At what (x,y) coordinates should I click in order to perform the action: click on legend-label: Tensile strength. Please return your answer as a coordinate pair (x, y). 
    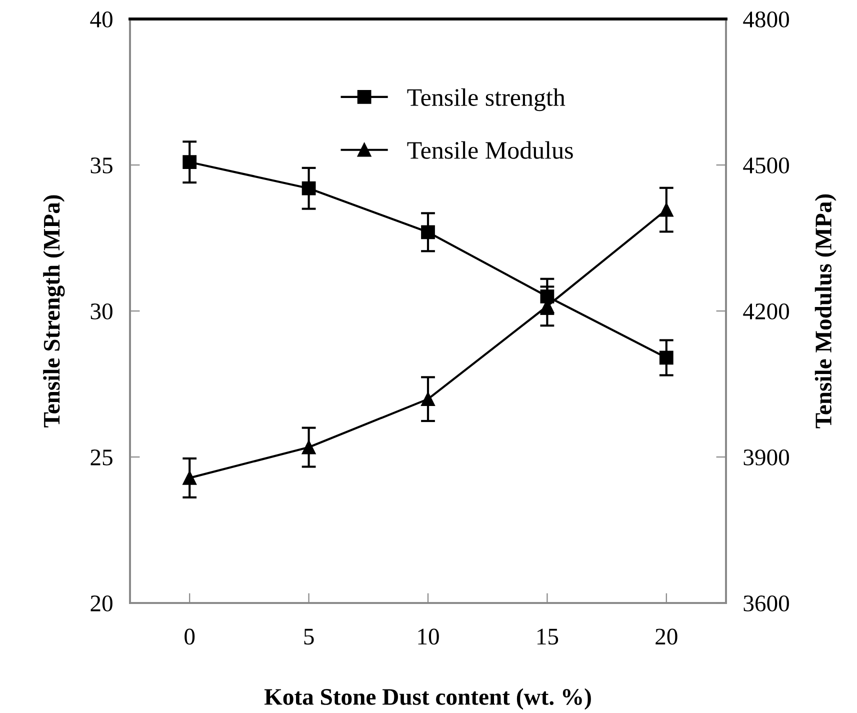
    Looking at the image, I should click on (486, 100).